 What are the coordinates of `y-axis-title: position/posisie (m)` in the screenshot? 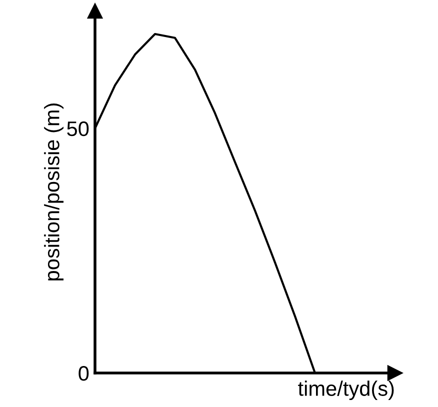 It's located at (54, 192).